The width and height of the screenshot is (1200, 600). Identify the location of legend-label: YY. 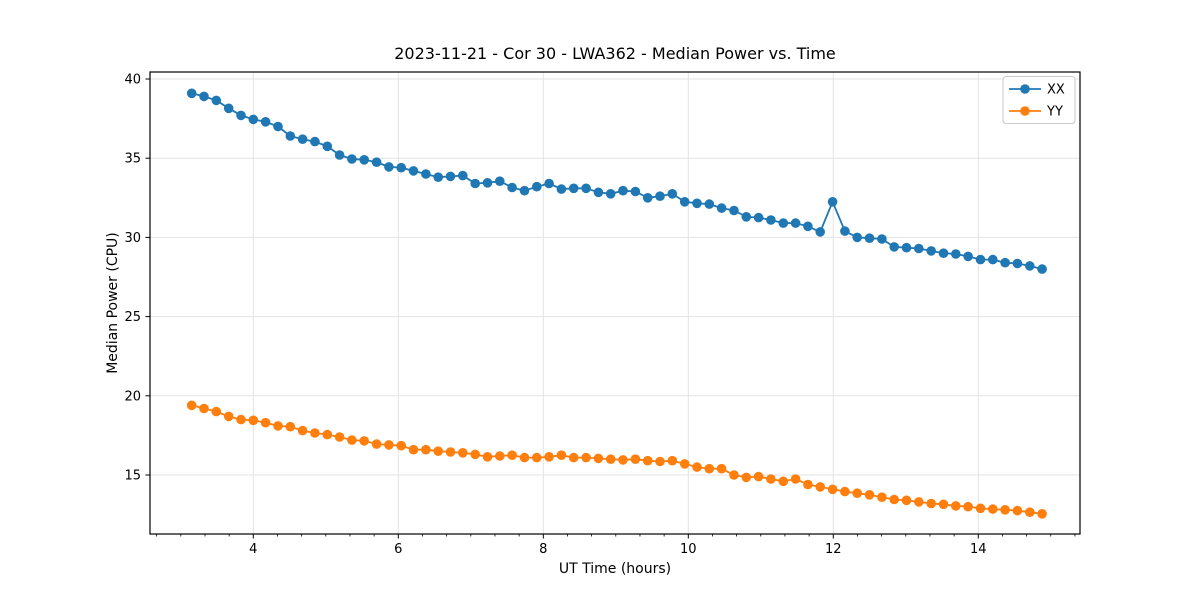
(1054, 112).